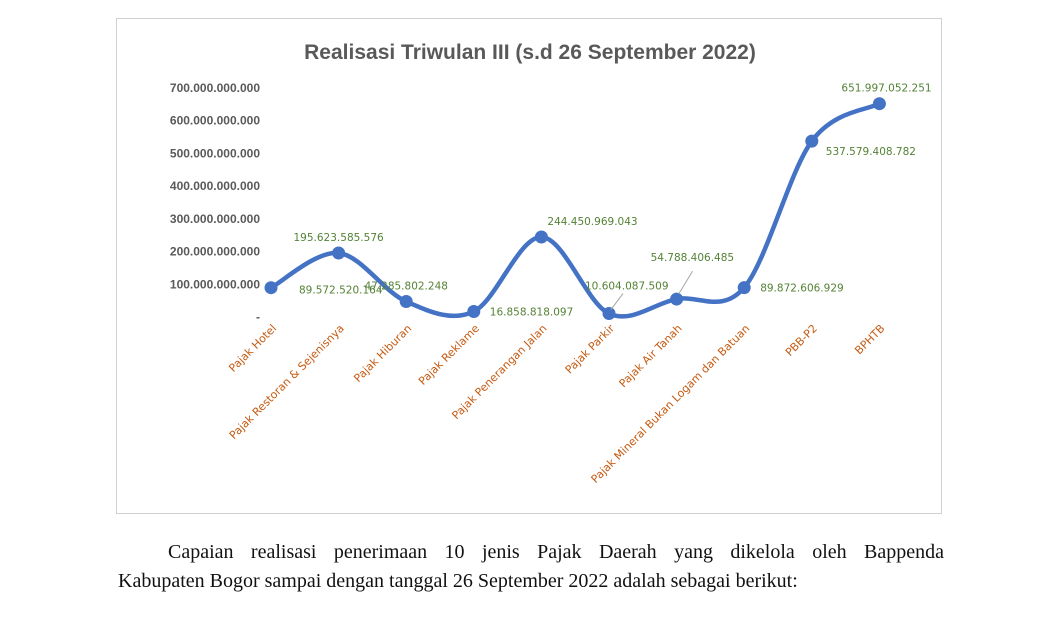 The height and width of the screenshot is (618, 1046). I want to click on x-tick-label: Pajak Parkir, so click(590, 349).